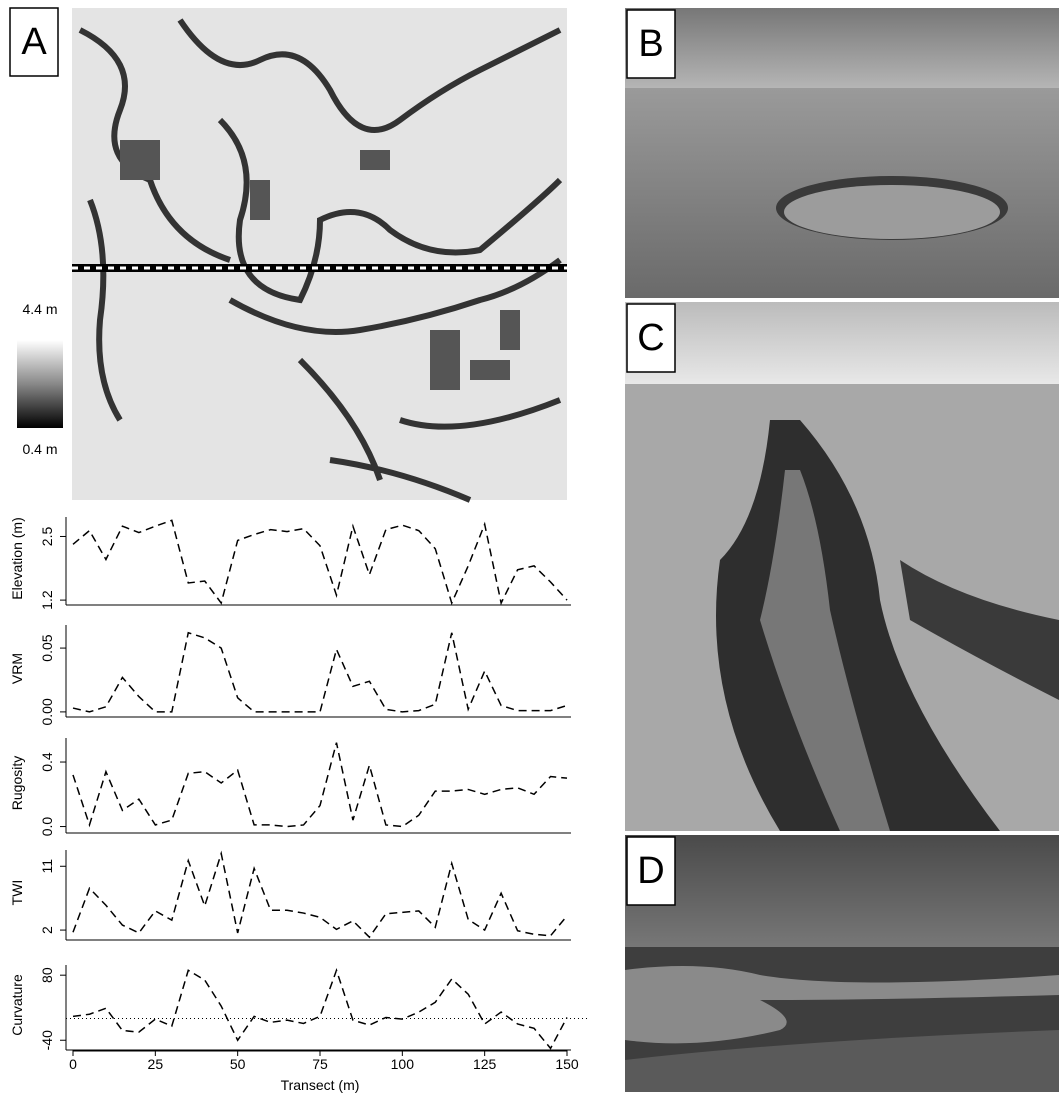 Image resolution: width=1059 pixels, height=1104 pixels. What do you see at coordinates (73, 1064) in the screenshot?
I see `x-tick-label: 0` at bounding box center [73, 1064].